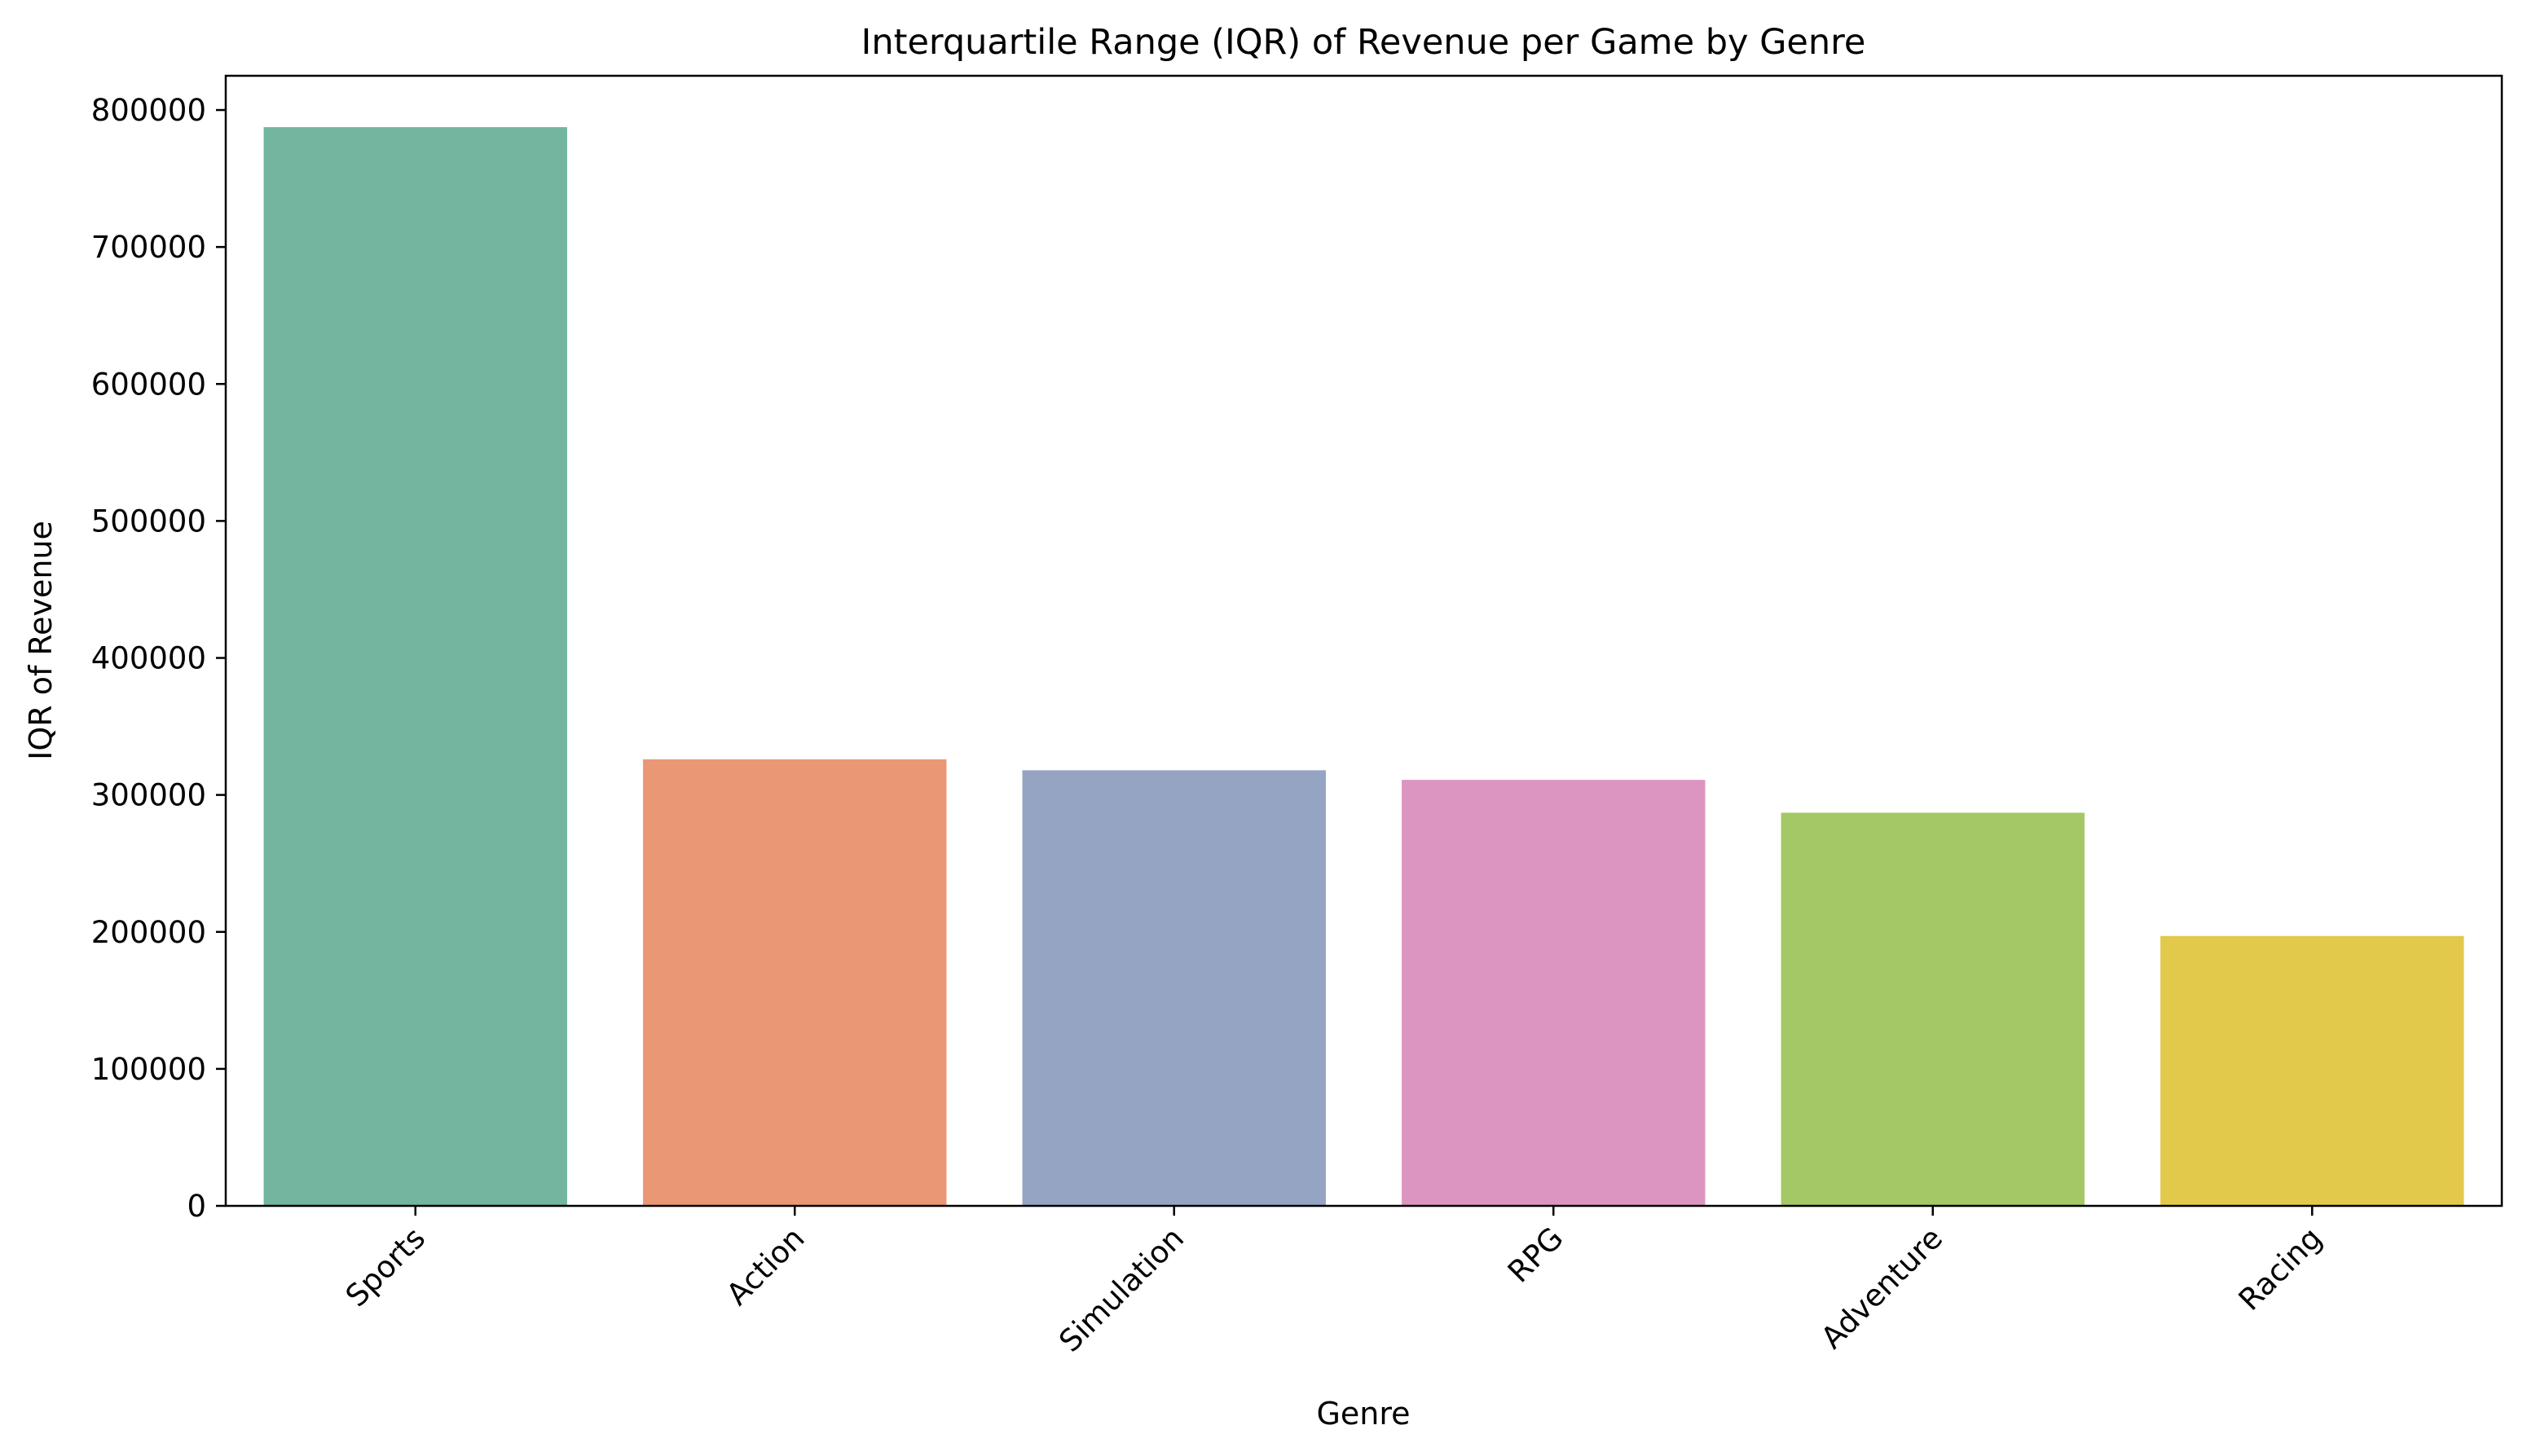  I want to click on bar-sports, so click(415, 667).